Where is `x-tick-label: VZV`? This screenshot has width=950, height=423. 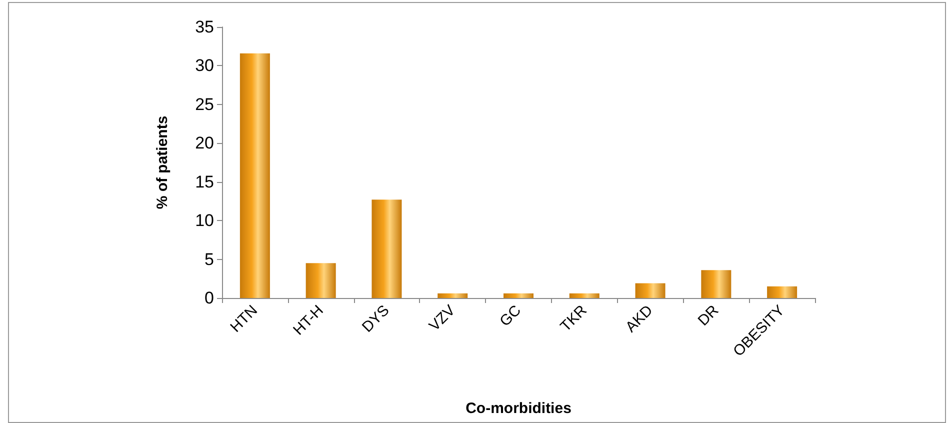 x-tick-label: VZV is located at coordinates (442, 318).